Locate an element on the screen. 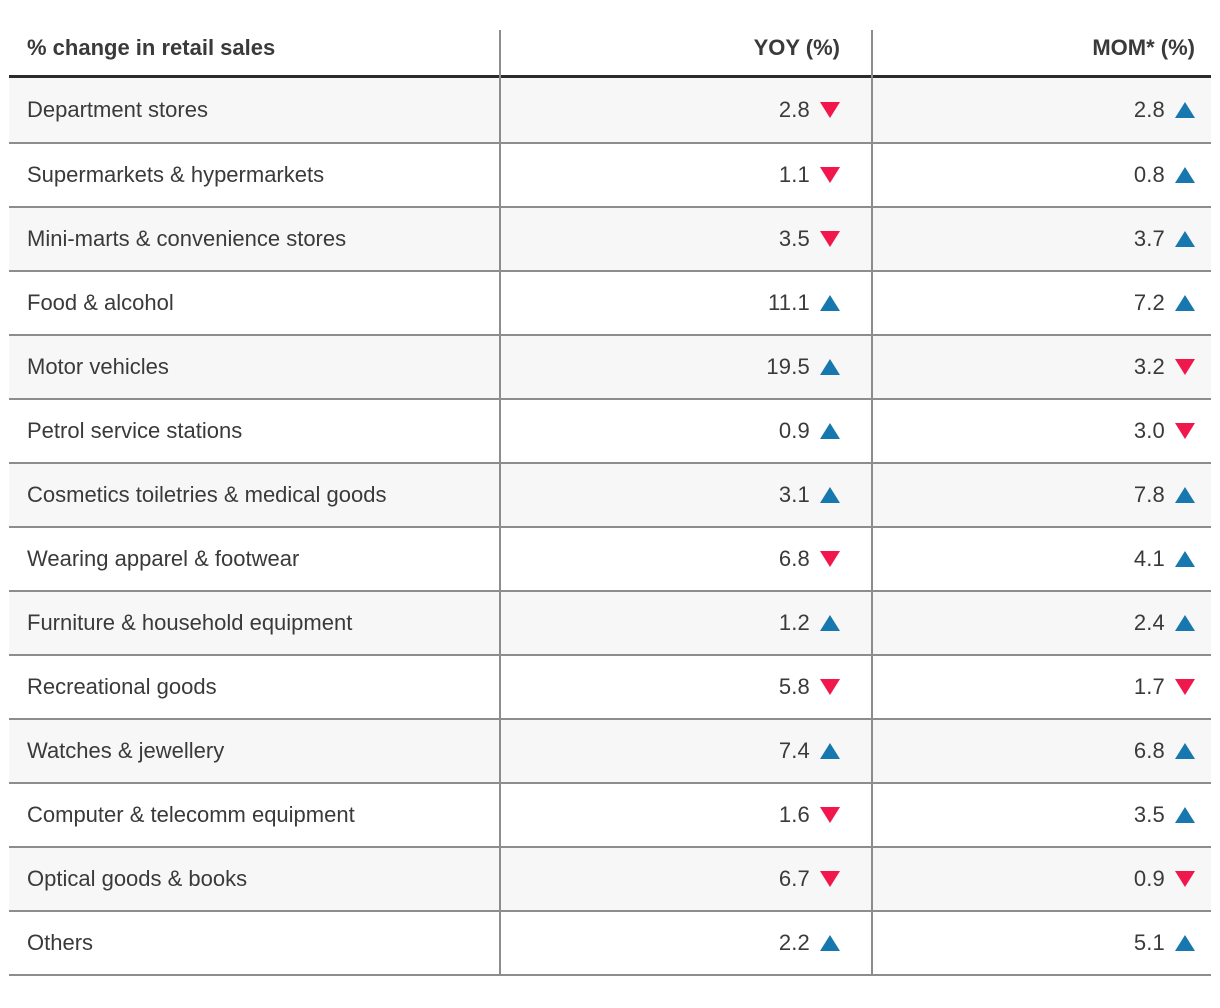  table-row: Department stores 2.8 2.8 is located at coordinates (610, 110).